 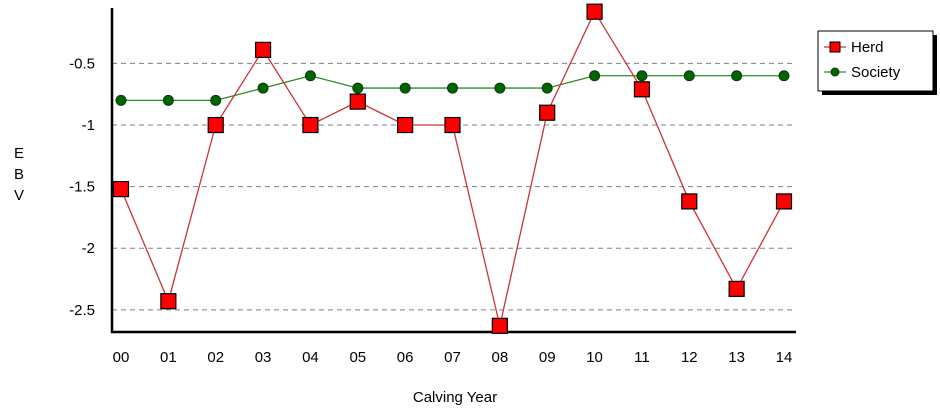 I want to click on x-tick-labels: 00 01 02 03 04 05 06 07 08 09 10 11 12 13 14, so click(x=453, y=357).